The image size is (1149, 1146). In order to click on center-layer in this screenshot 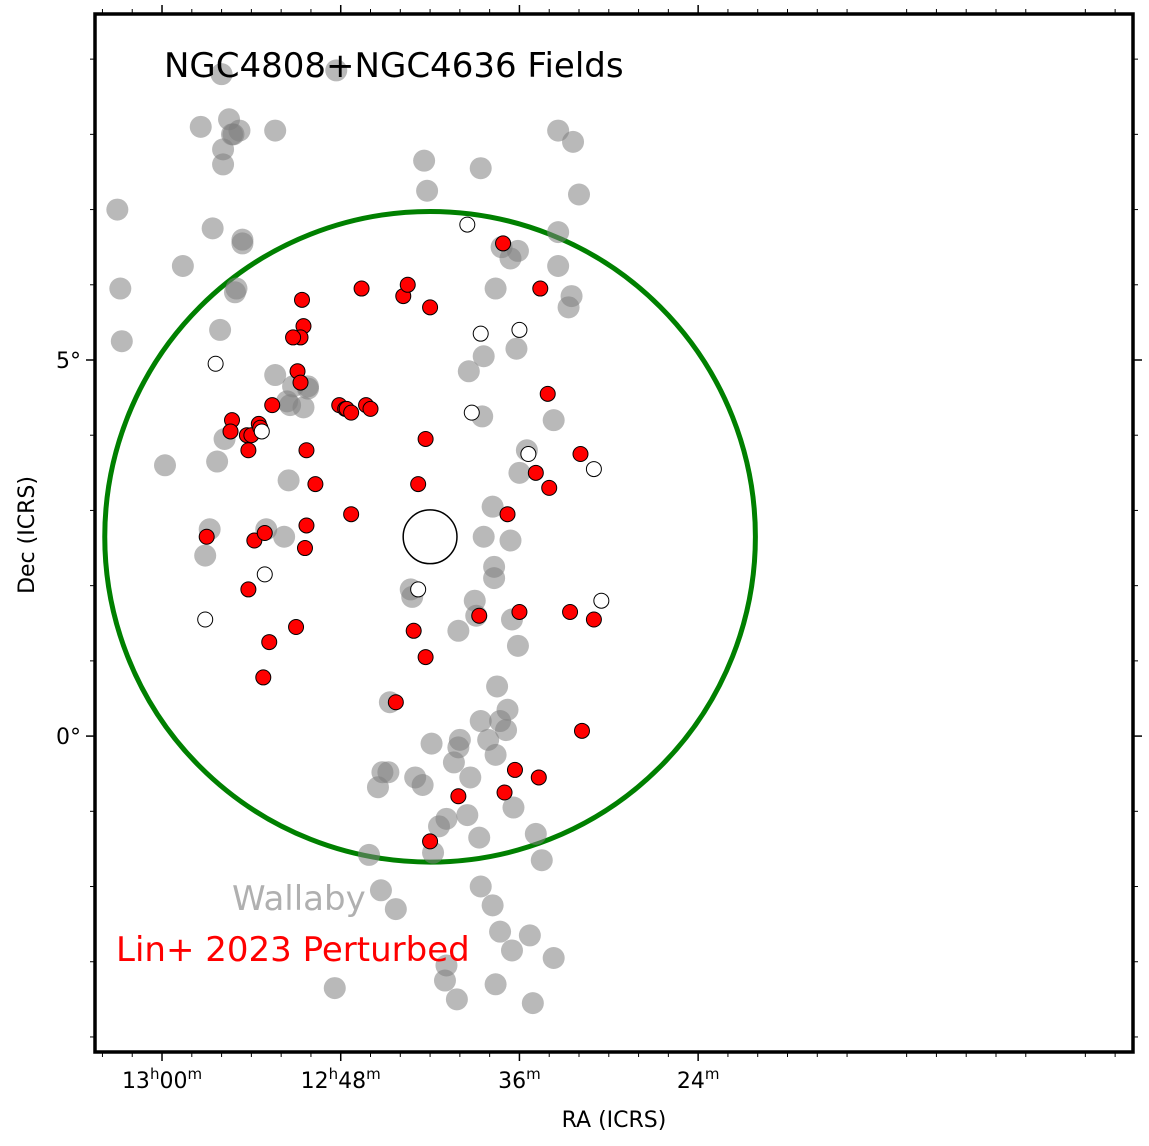, I will do `click(430, 537)`.